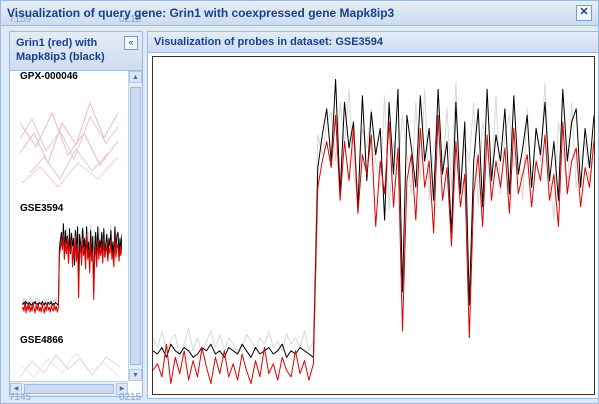 The width and height of the screenshot is (599, 404). I want to click on scroll-left-arrow: ◀, so click(16, 389).